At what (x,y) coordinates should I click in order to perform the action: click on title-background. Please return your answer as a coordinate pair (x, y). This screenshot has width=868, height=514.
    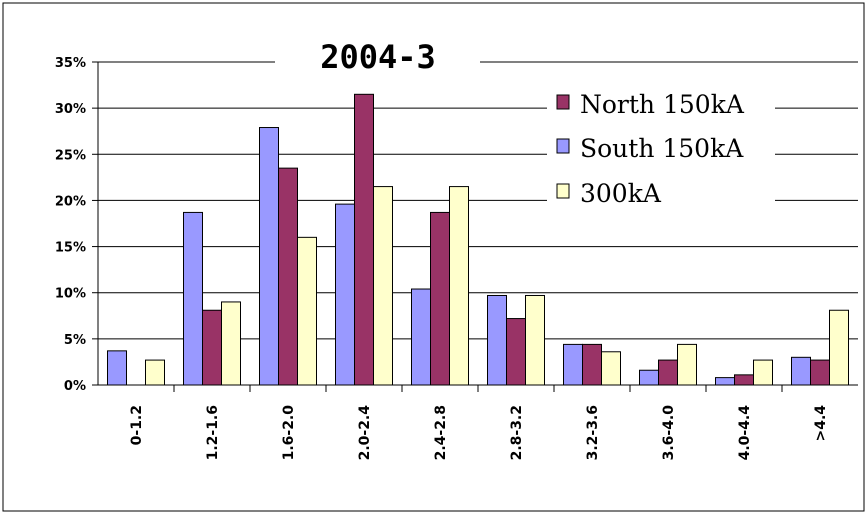
    Looking at the image, I should click on (377, 58).